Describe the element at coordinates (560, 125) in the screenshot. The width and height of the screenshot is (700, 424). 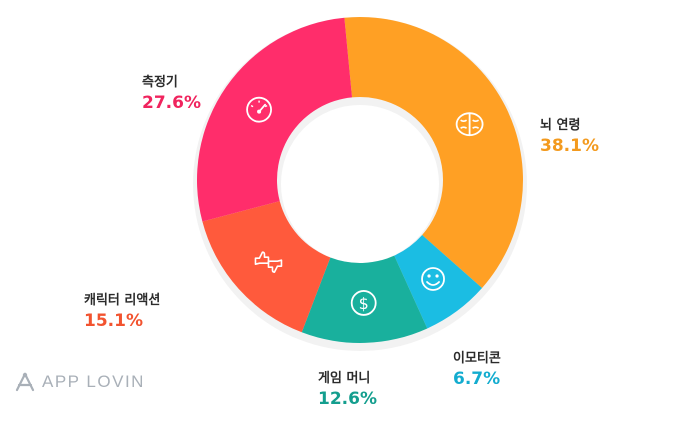
I see `slice-label-brain-age: 뇌 연령` at that location.